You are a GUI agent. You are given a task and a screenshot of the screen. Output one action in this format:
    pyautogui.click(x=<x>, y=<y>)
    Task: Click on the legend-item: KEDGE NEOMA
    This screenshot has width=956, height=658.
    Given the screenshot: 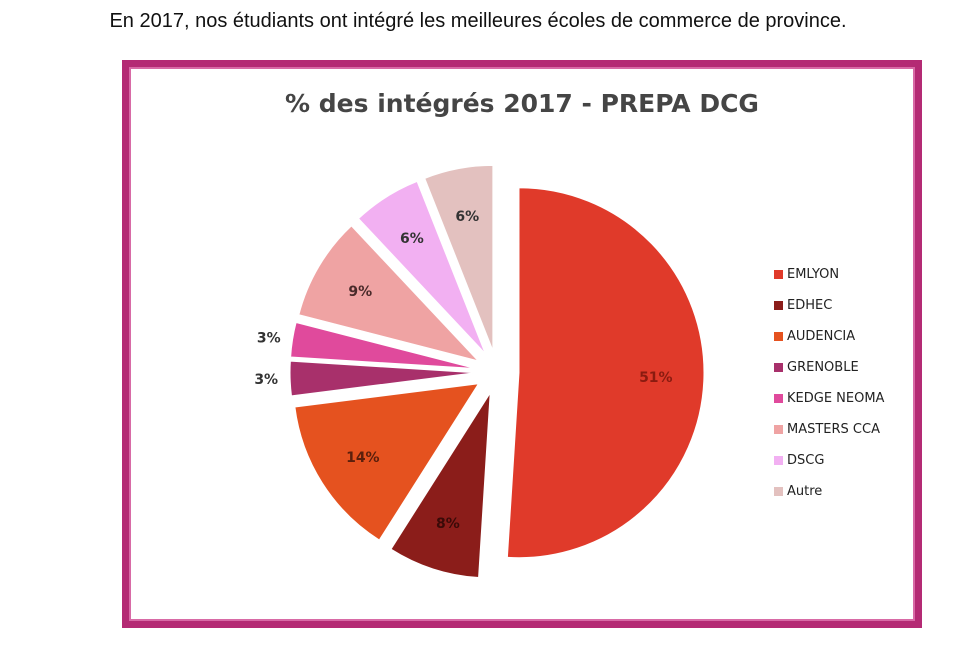 What is the action you would take?
    pyautogui.click(x=829, y=398)
    